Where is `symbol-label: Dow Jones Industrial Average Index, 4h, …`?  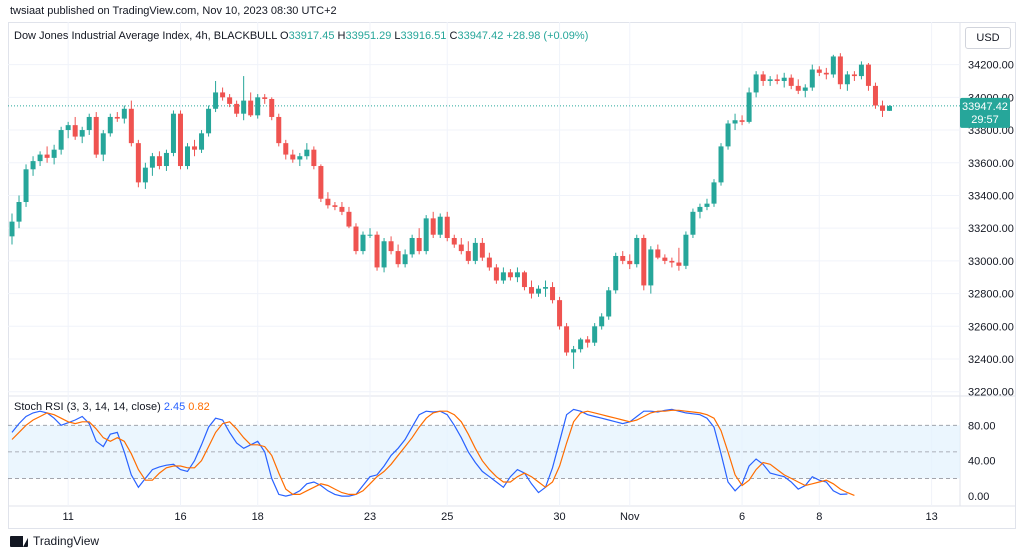 symbol-label: Dow Jones Industrial Average Index, 4h, … is located at coordinates (145, 36).